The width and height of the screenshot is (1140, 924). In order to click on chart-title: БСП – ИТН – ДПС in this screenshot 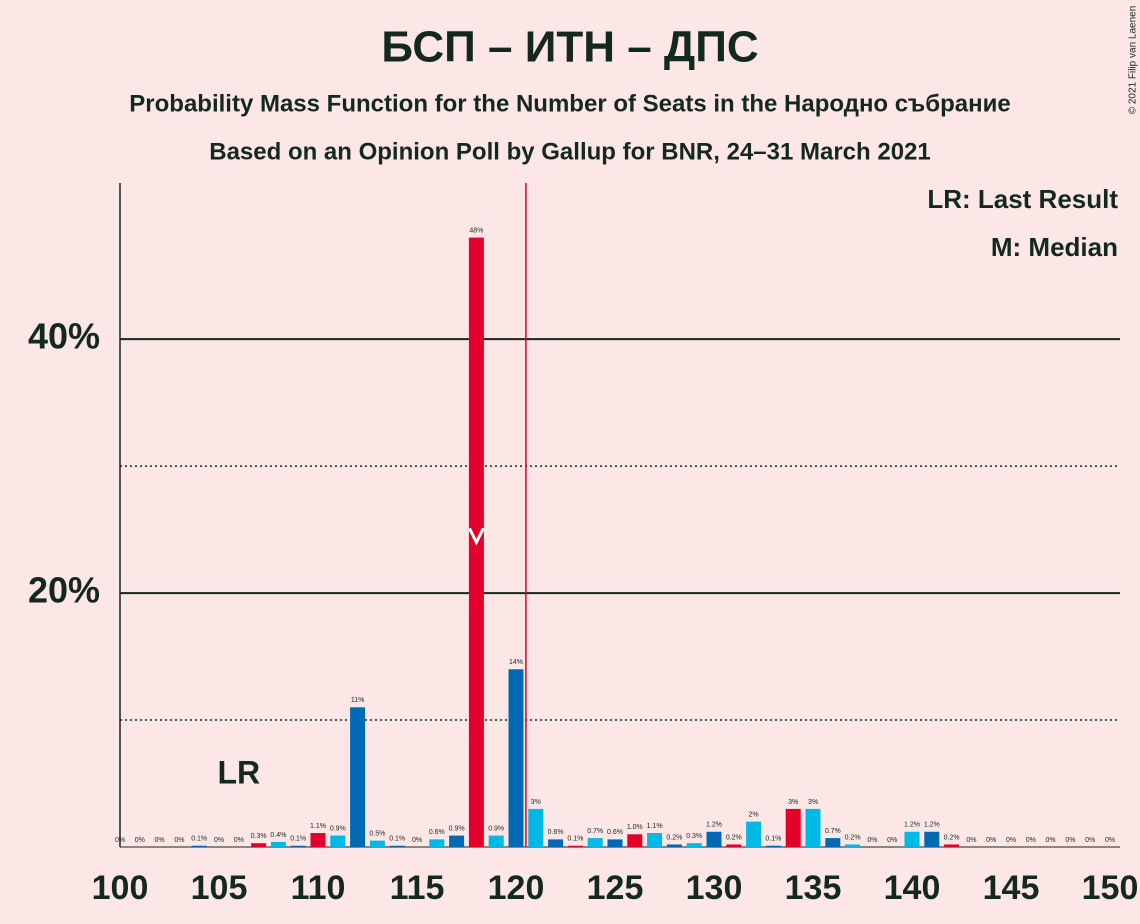, I will do `click(569, 47)`.